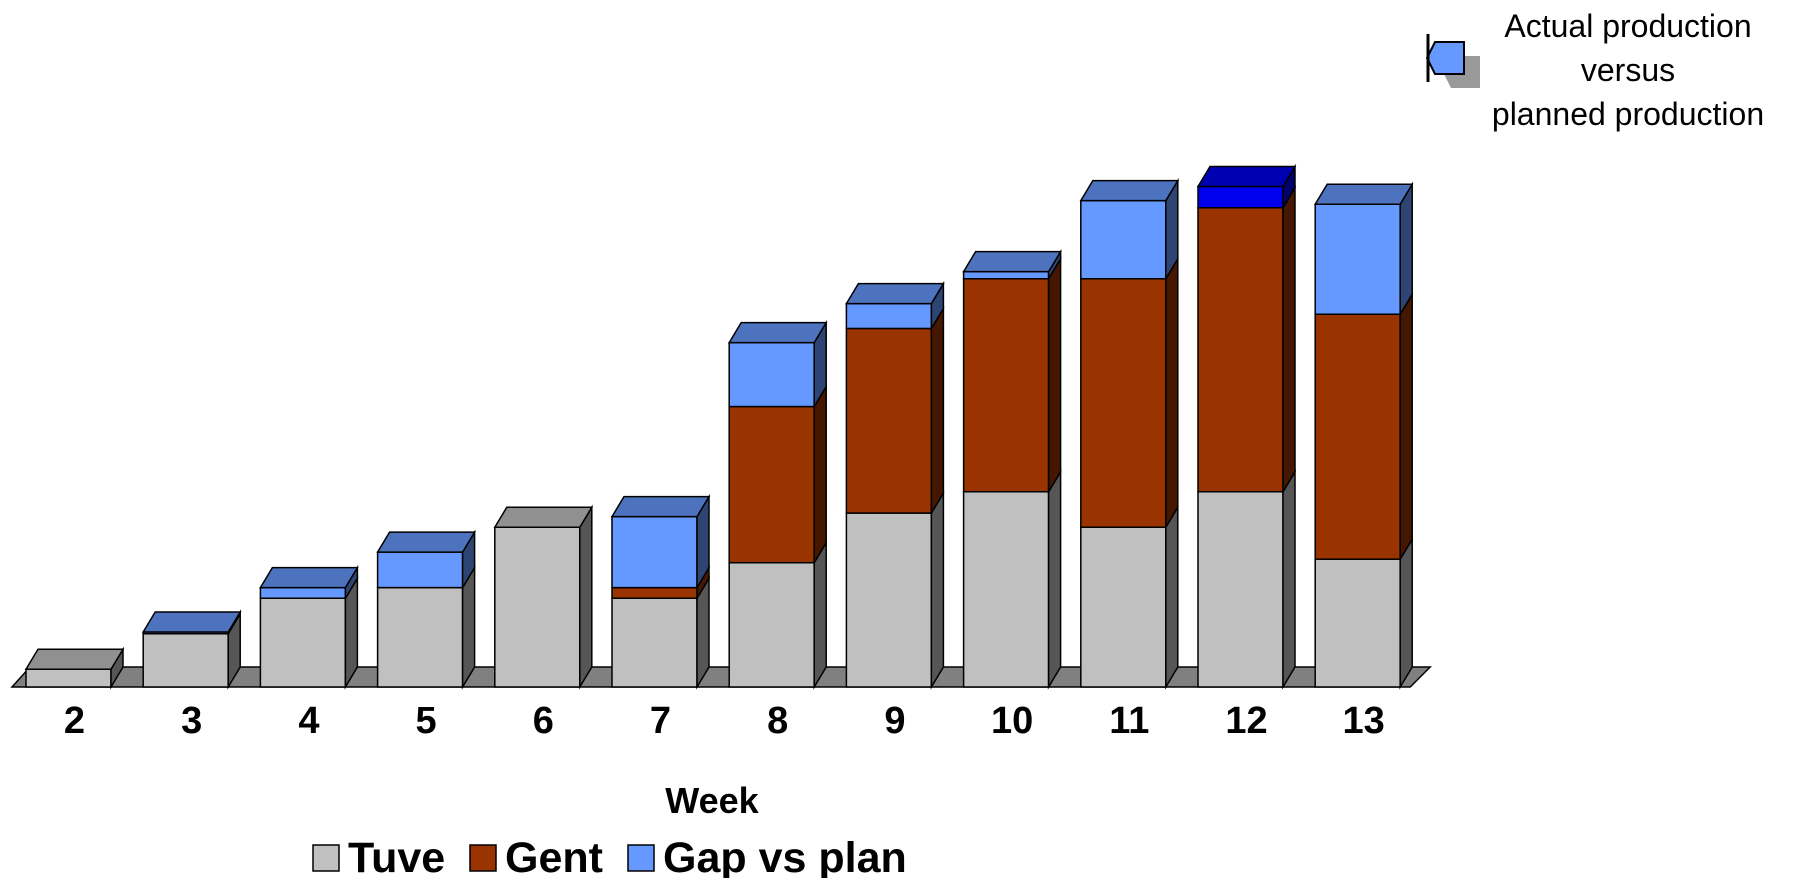 Image resolution: width=1808 pixels, height=878 pixels. I want to click on callout-line-1: Actual production, so click(1627, 26).